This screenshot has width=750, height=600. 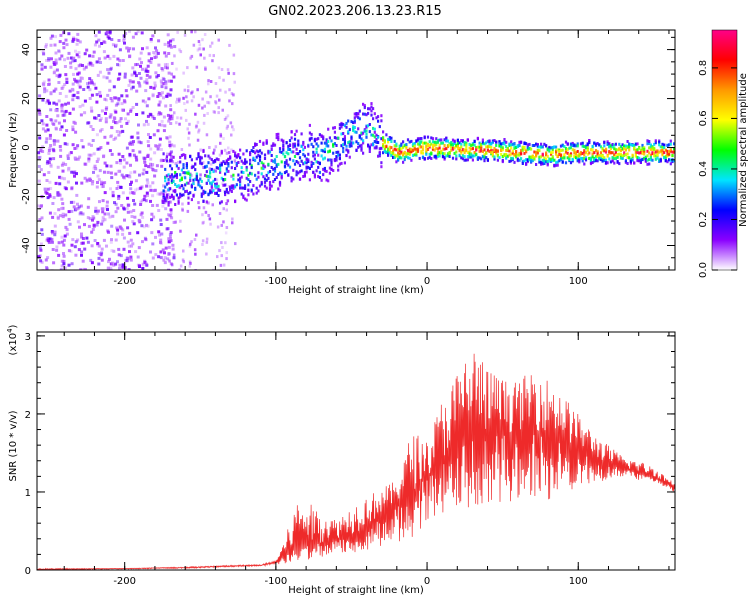 What do you see at coordinates (28, 337) in the screenshot?
I see `y-tick-label: 3` at bounding box center [28, 337].